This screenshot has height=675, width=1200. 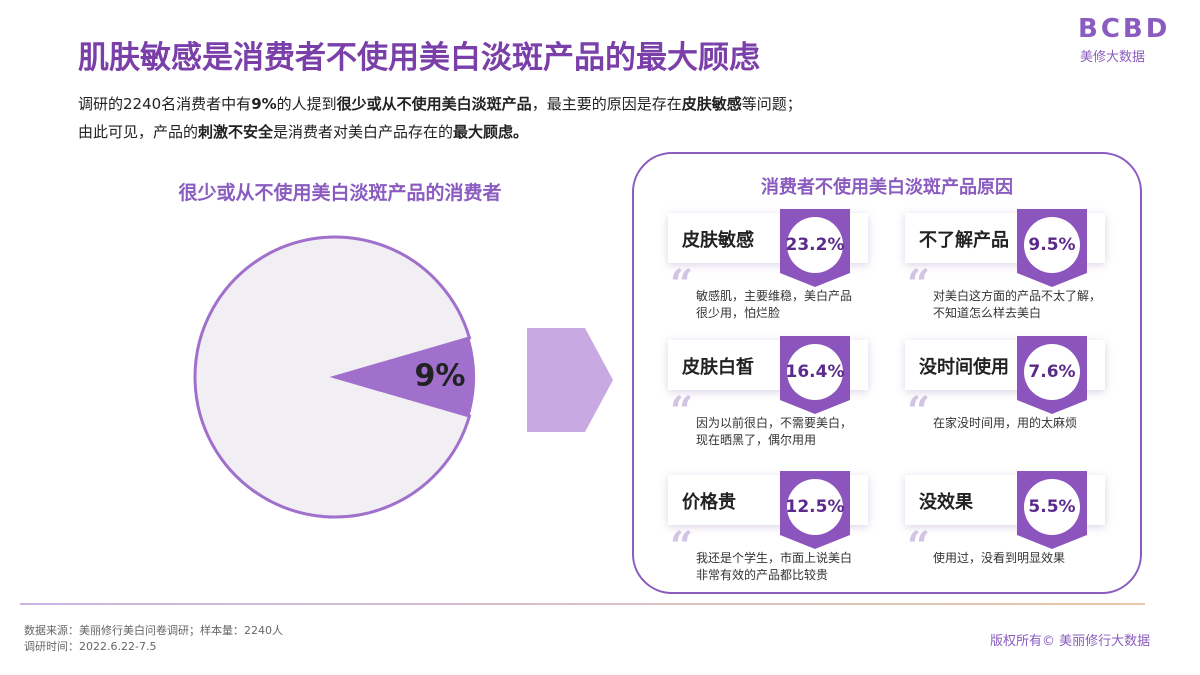 I want to click on quote: 在家没时间用，用的太麻烦, so click(x=1005, y=423).